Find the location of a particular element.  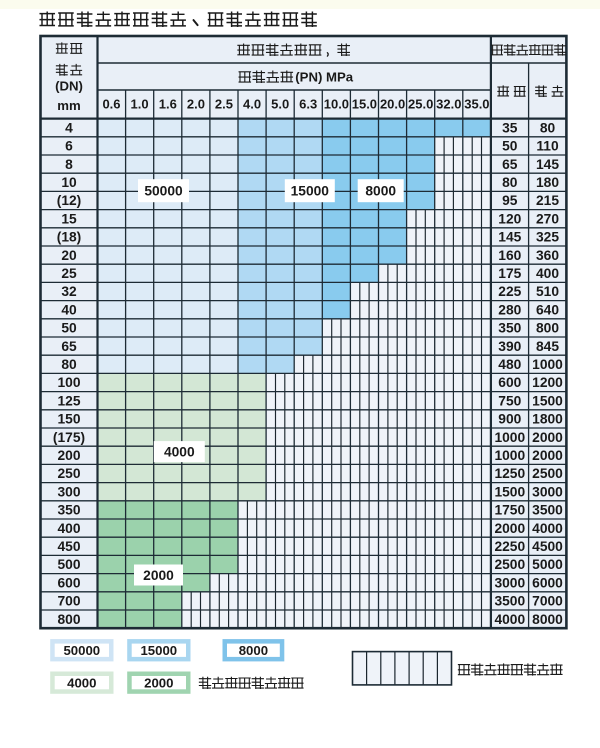

svg-text: 750 is located at coordinates (509, 400).